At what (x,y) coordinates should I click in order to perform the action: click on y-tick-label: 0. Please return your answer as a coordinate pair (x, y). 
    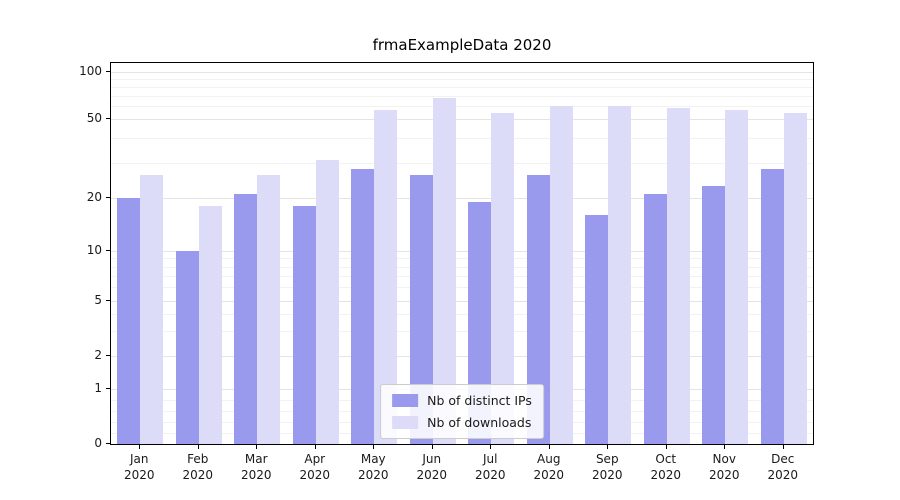
    Looking at the image, I should click on (98, 443).